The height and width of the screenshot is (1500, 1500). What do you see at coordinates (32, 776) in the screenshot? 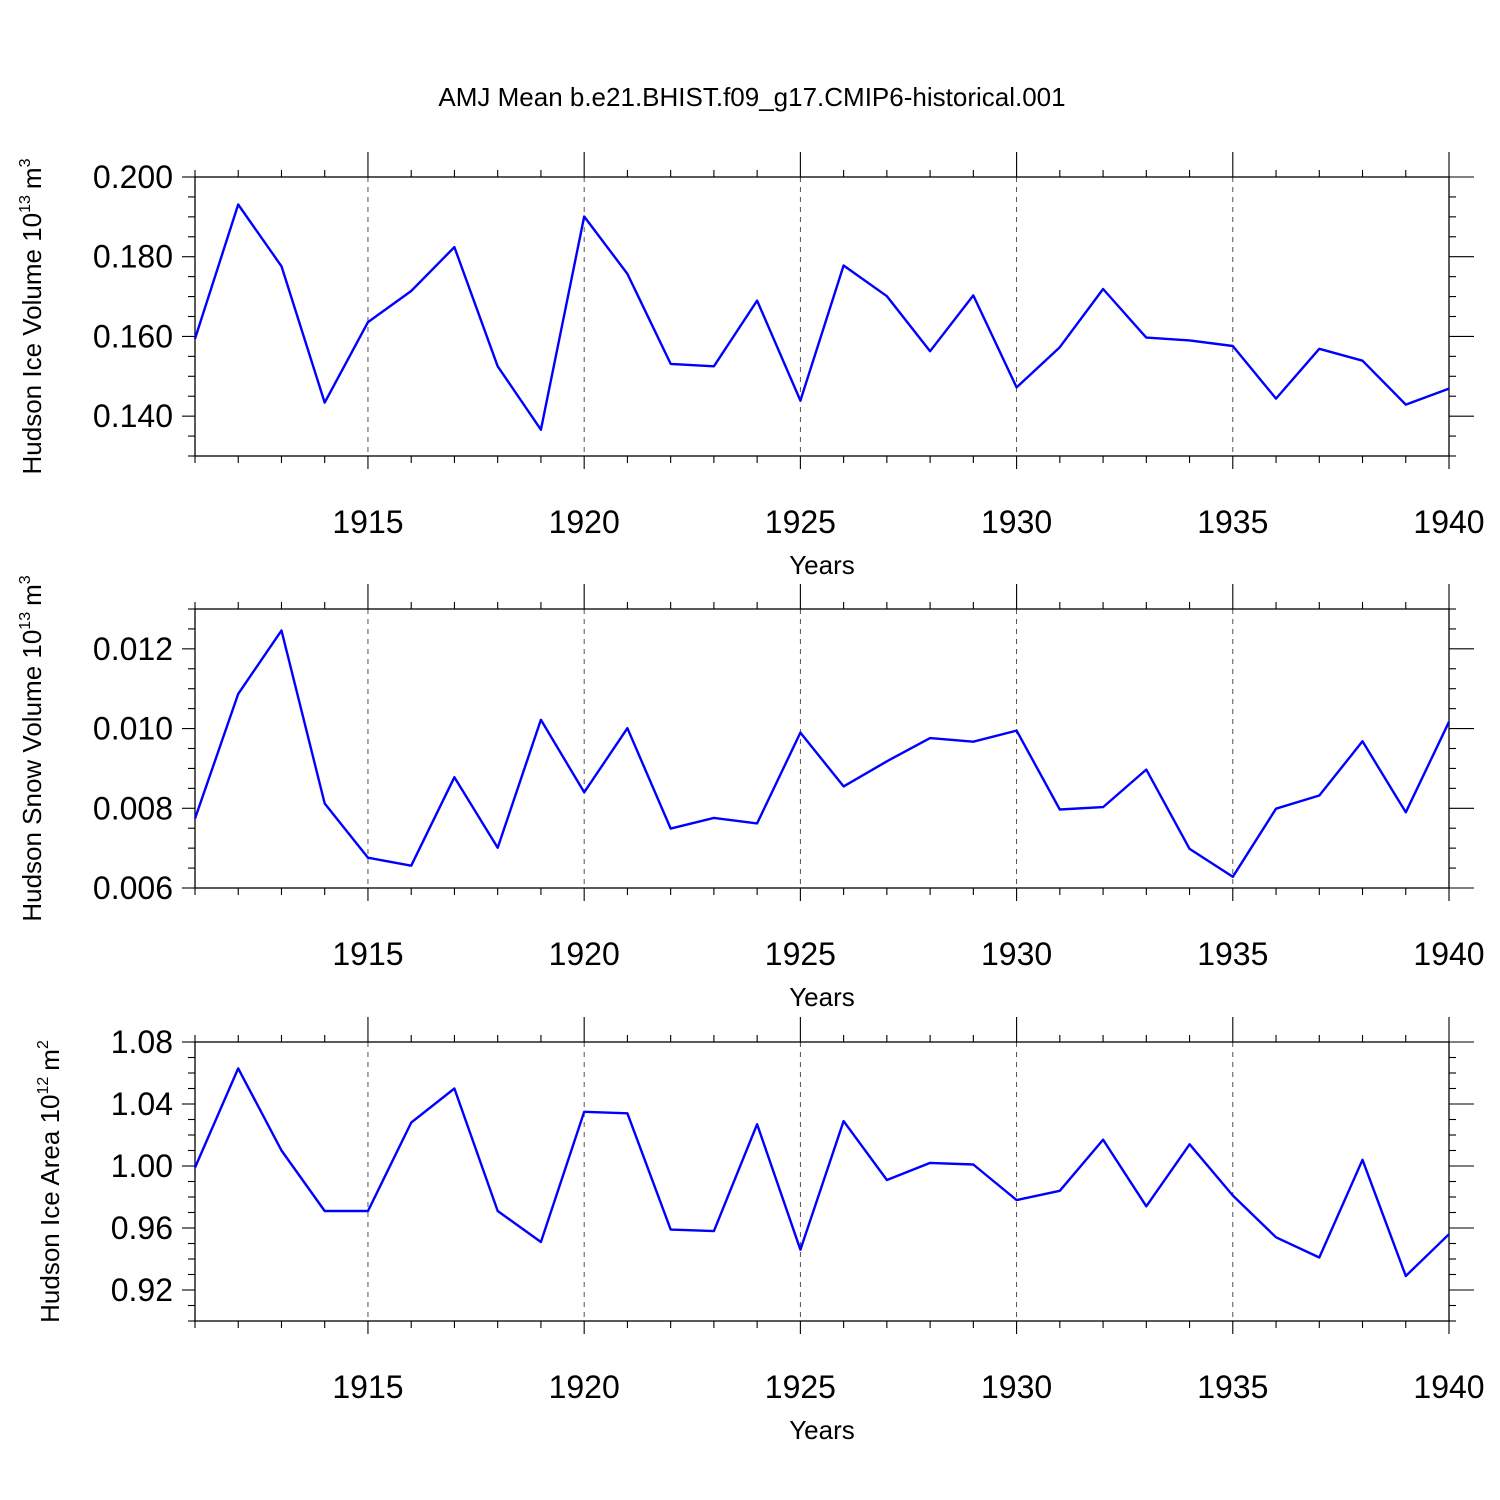
I see `y-axis-title-main: Hudson Snow Volume 10` at bounding box center [32, 776].